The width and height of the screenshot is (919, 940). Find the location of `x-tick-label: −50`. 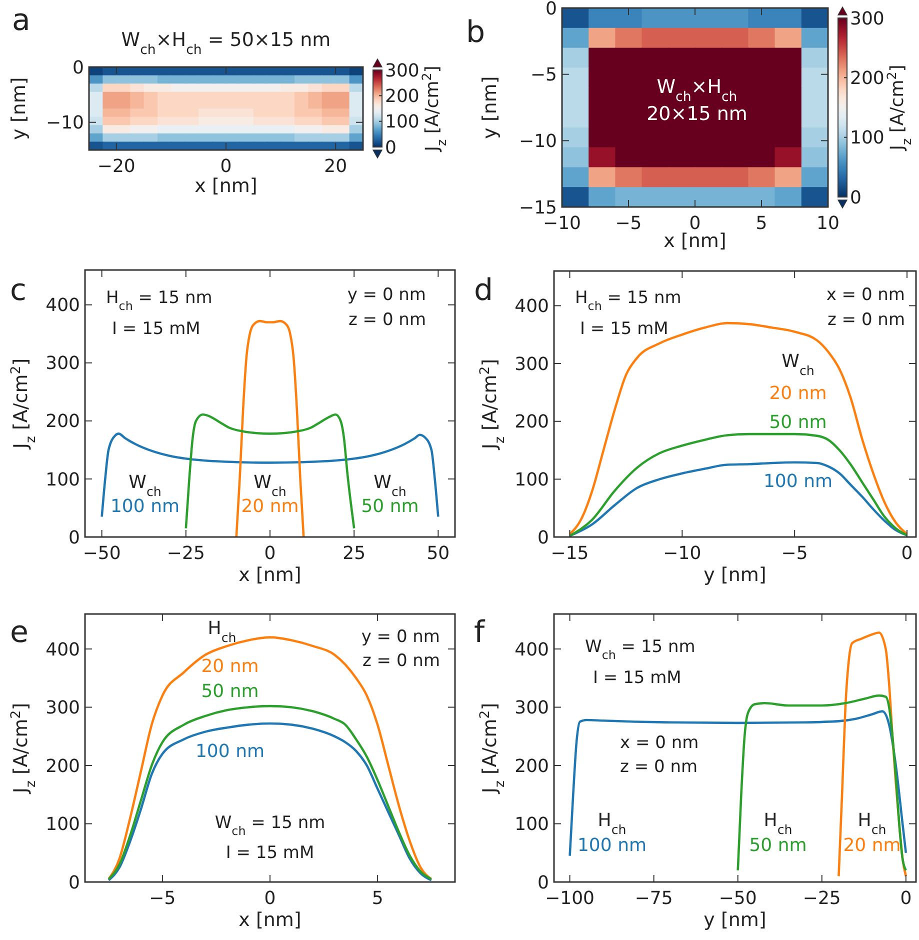

x-tick-label: −50 is located at coordinates (737, 898).